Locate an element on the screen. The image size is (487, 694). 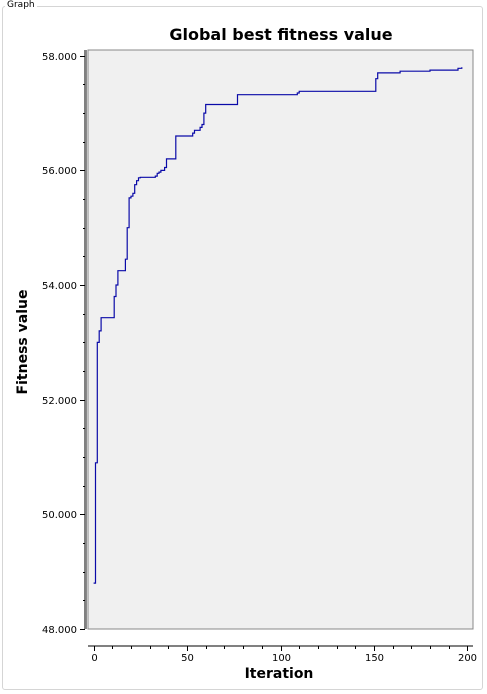
x-tick-label: 150 is located at coordinates (374, 658).